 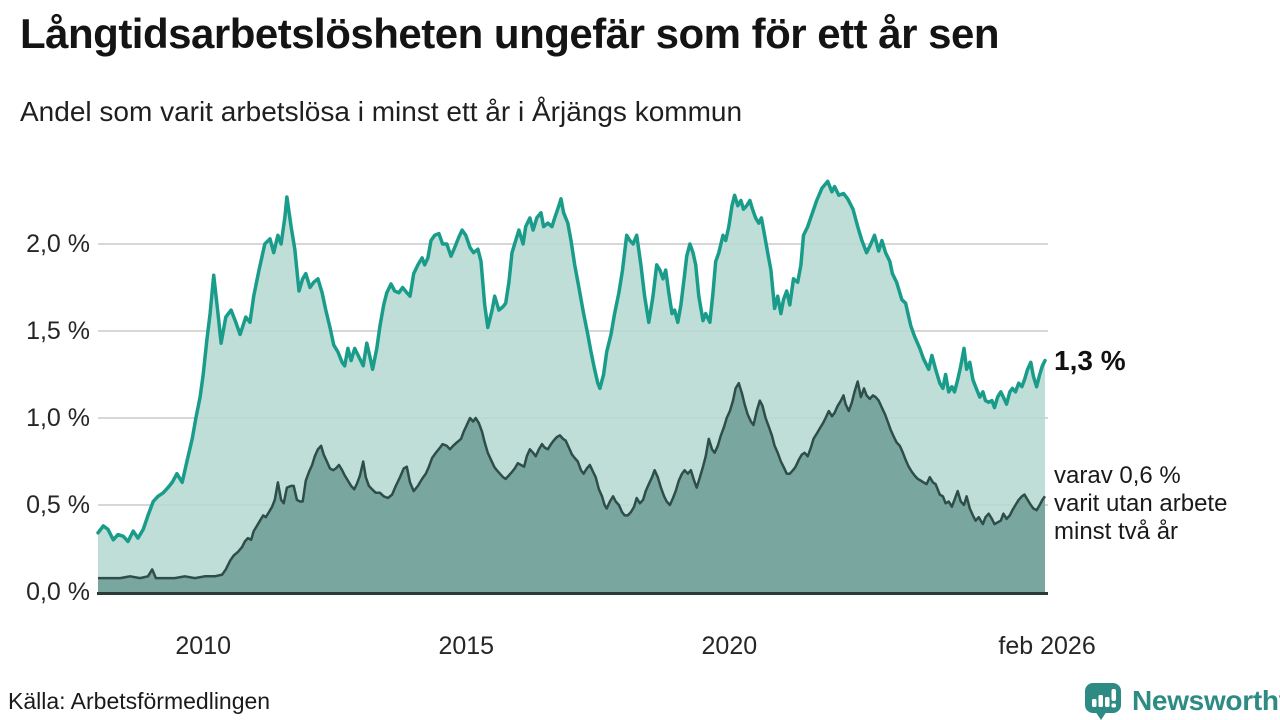 I want to click on annotation-line: varav 0,6 %, so click(x=1117, y=475).